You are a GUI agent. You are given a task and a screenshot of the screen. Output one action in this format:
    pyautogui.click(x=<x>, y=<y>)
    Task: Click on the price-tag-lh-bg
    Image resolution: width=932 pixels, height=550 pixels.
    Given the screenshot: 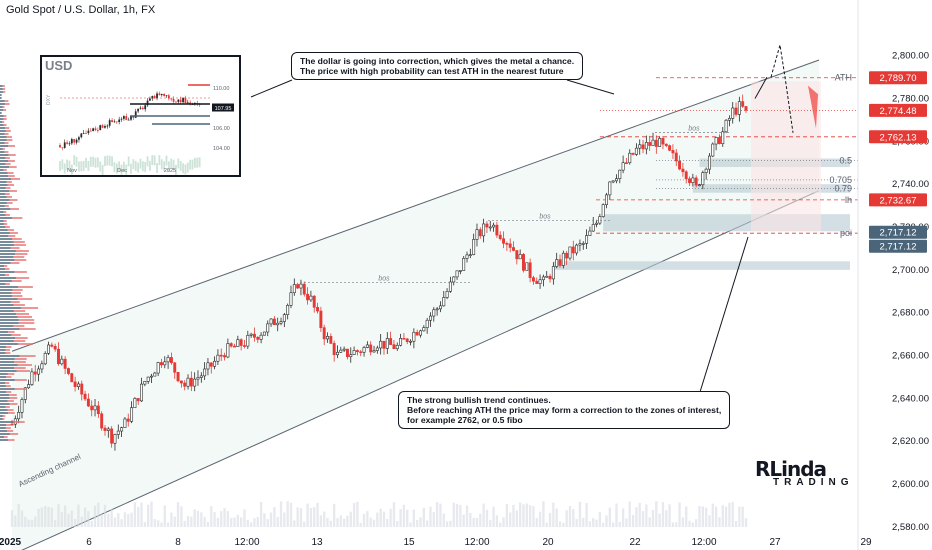 What is the action you would take?
    pyautogui.click(x=898, y=200)
    